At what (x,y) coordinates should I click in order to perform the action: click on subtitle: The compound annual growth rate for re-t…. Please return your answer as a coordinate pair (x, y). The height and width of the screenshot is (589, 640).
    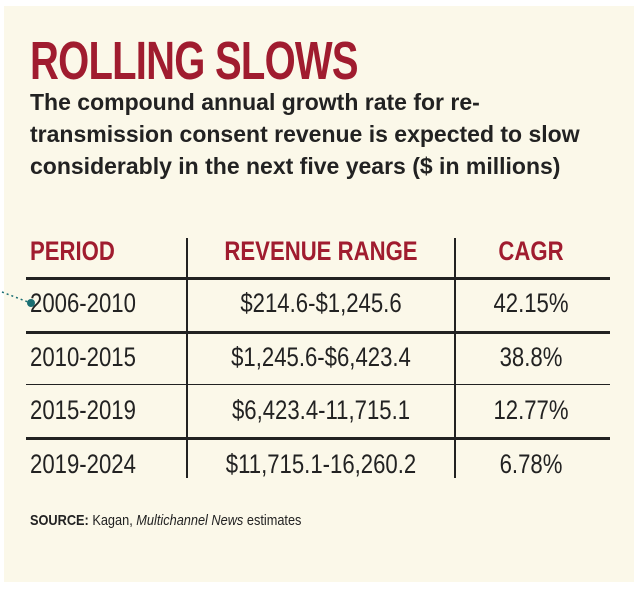
    Looking at the image, I should click on (305, 134).